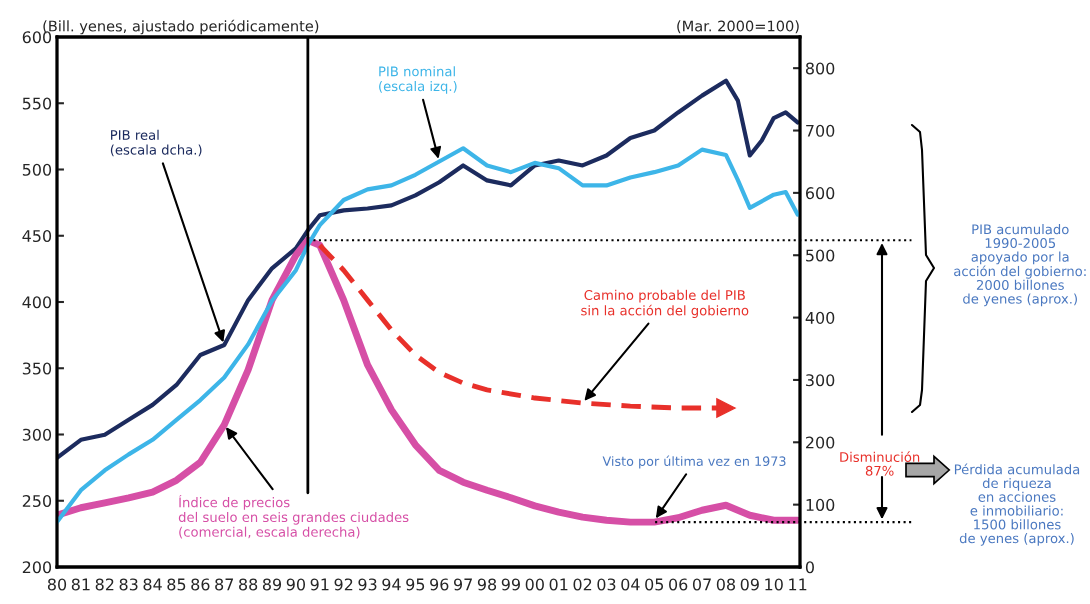 This screenshot has height=604, width=1090. What do you see at coordinates (293, 516) in the screenshot?
I see `series-label: Índice de precios del suelo en seis grandes ciudades (comercial, escala derecha)` at bounding box center [293, 516].